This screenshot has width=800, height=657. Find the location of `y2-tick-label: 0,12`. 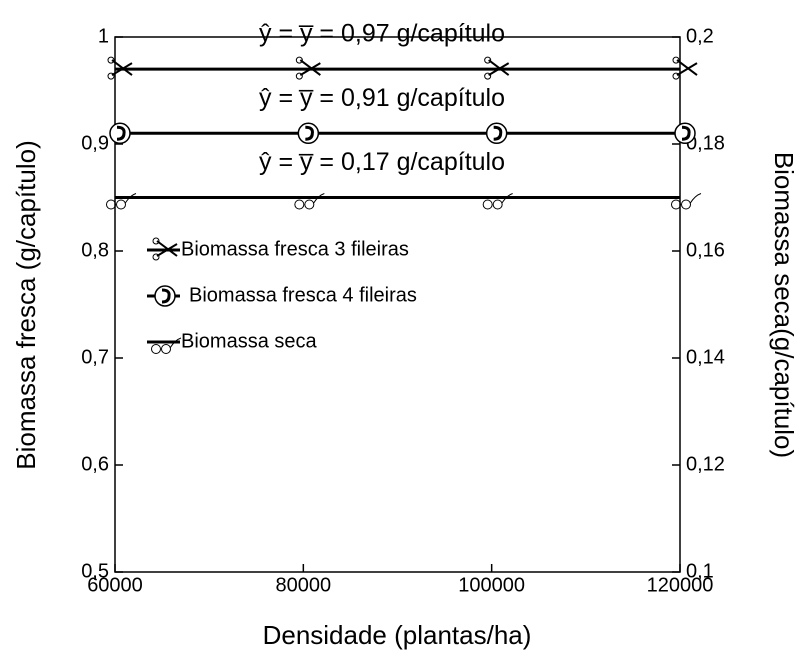

y2-tick-label: 0,12 is located at coordinates (705, 464).